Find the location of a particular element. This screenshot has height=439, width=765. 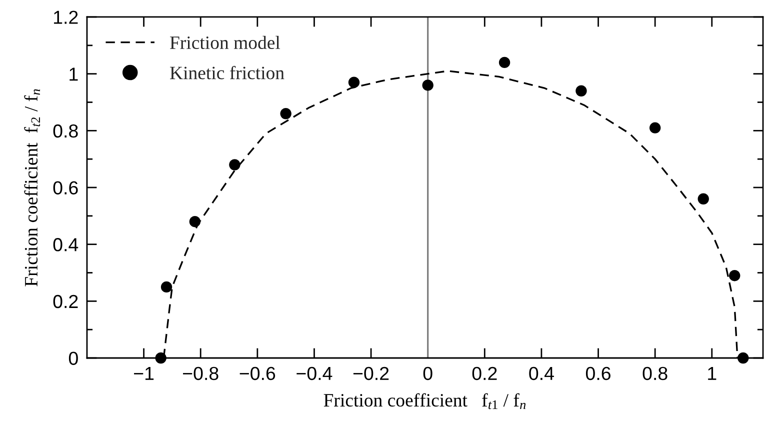

y-tick-label: 0.6 is located at coordinates (65, 187).